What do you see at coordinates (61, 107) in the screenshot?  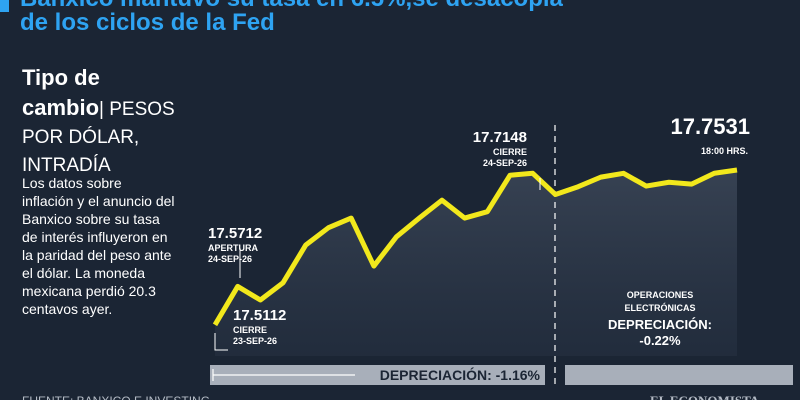 I see `subtitle-bold: cambio` at bounding box center [61, 107].